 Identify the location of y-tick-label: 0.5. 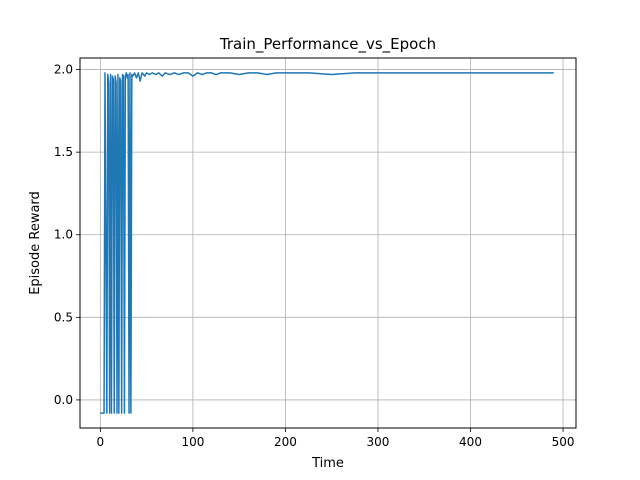
(63, 317).